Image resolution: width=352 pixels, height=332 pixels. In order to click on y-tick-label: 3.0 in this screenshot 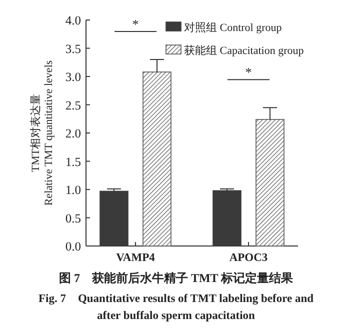, I will do `click(73, 77)`.